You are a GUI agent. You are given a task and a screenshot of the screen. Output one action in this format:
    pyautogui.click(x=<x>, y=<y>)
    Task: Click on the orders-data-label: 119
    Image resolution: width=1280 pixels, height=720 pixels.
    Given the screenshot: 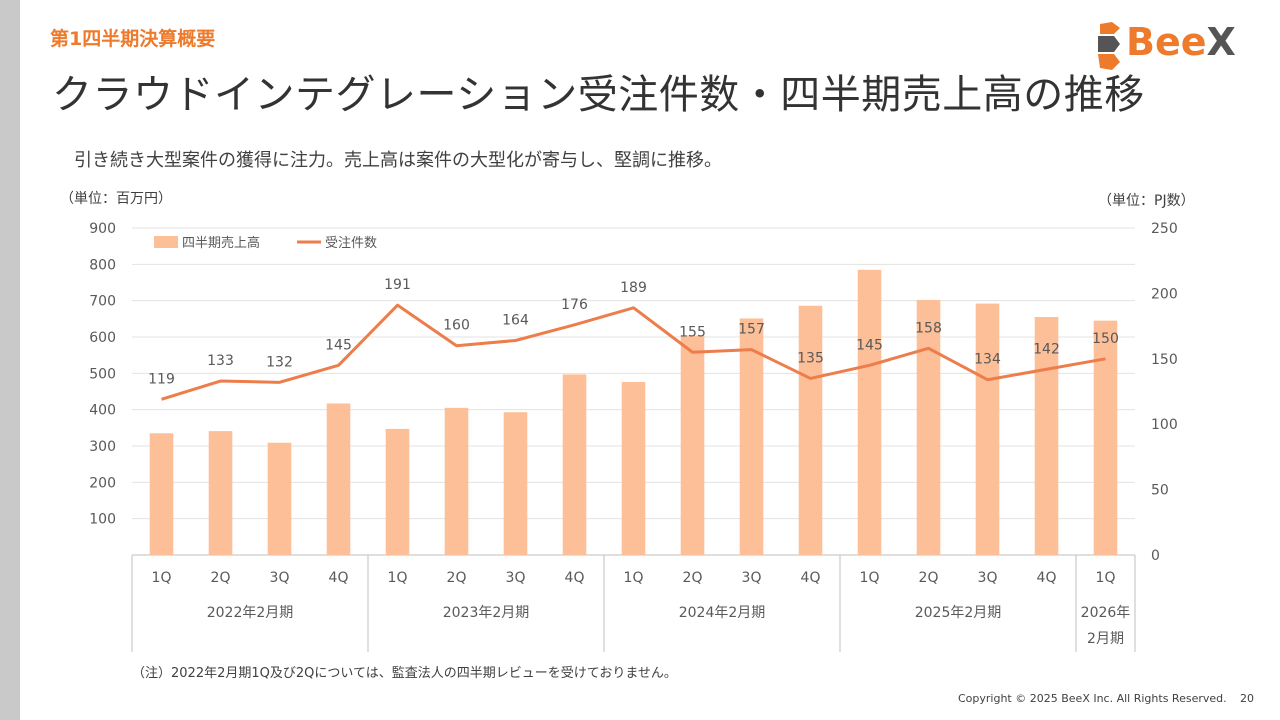 What is the action you would take?
    pyautogui.click(x=161, y=379)
    